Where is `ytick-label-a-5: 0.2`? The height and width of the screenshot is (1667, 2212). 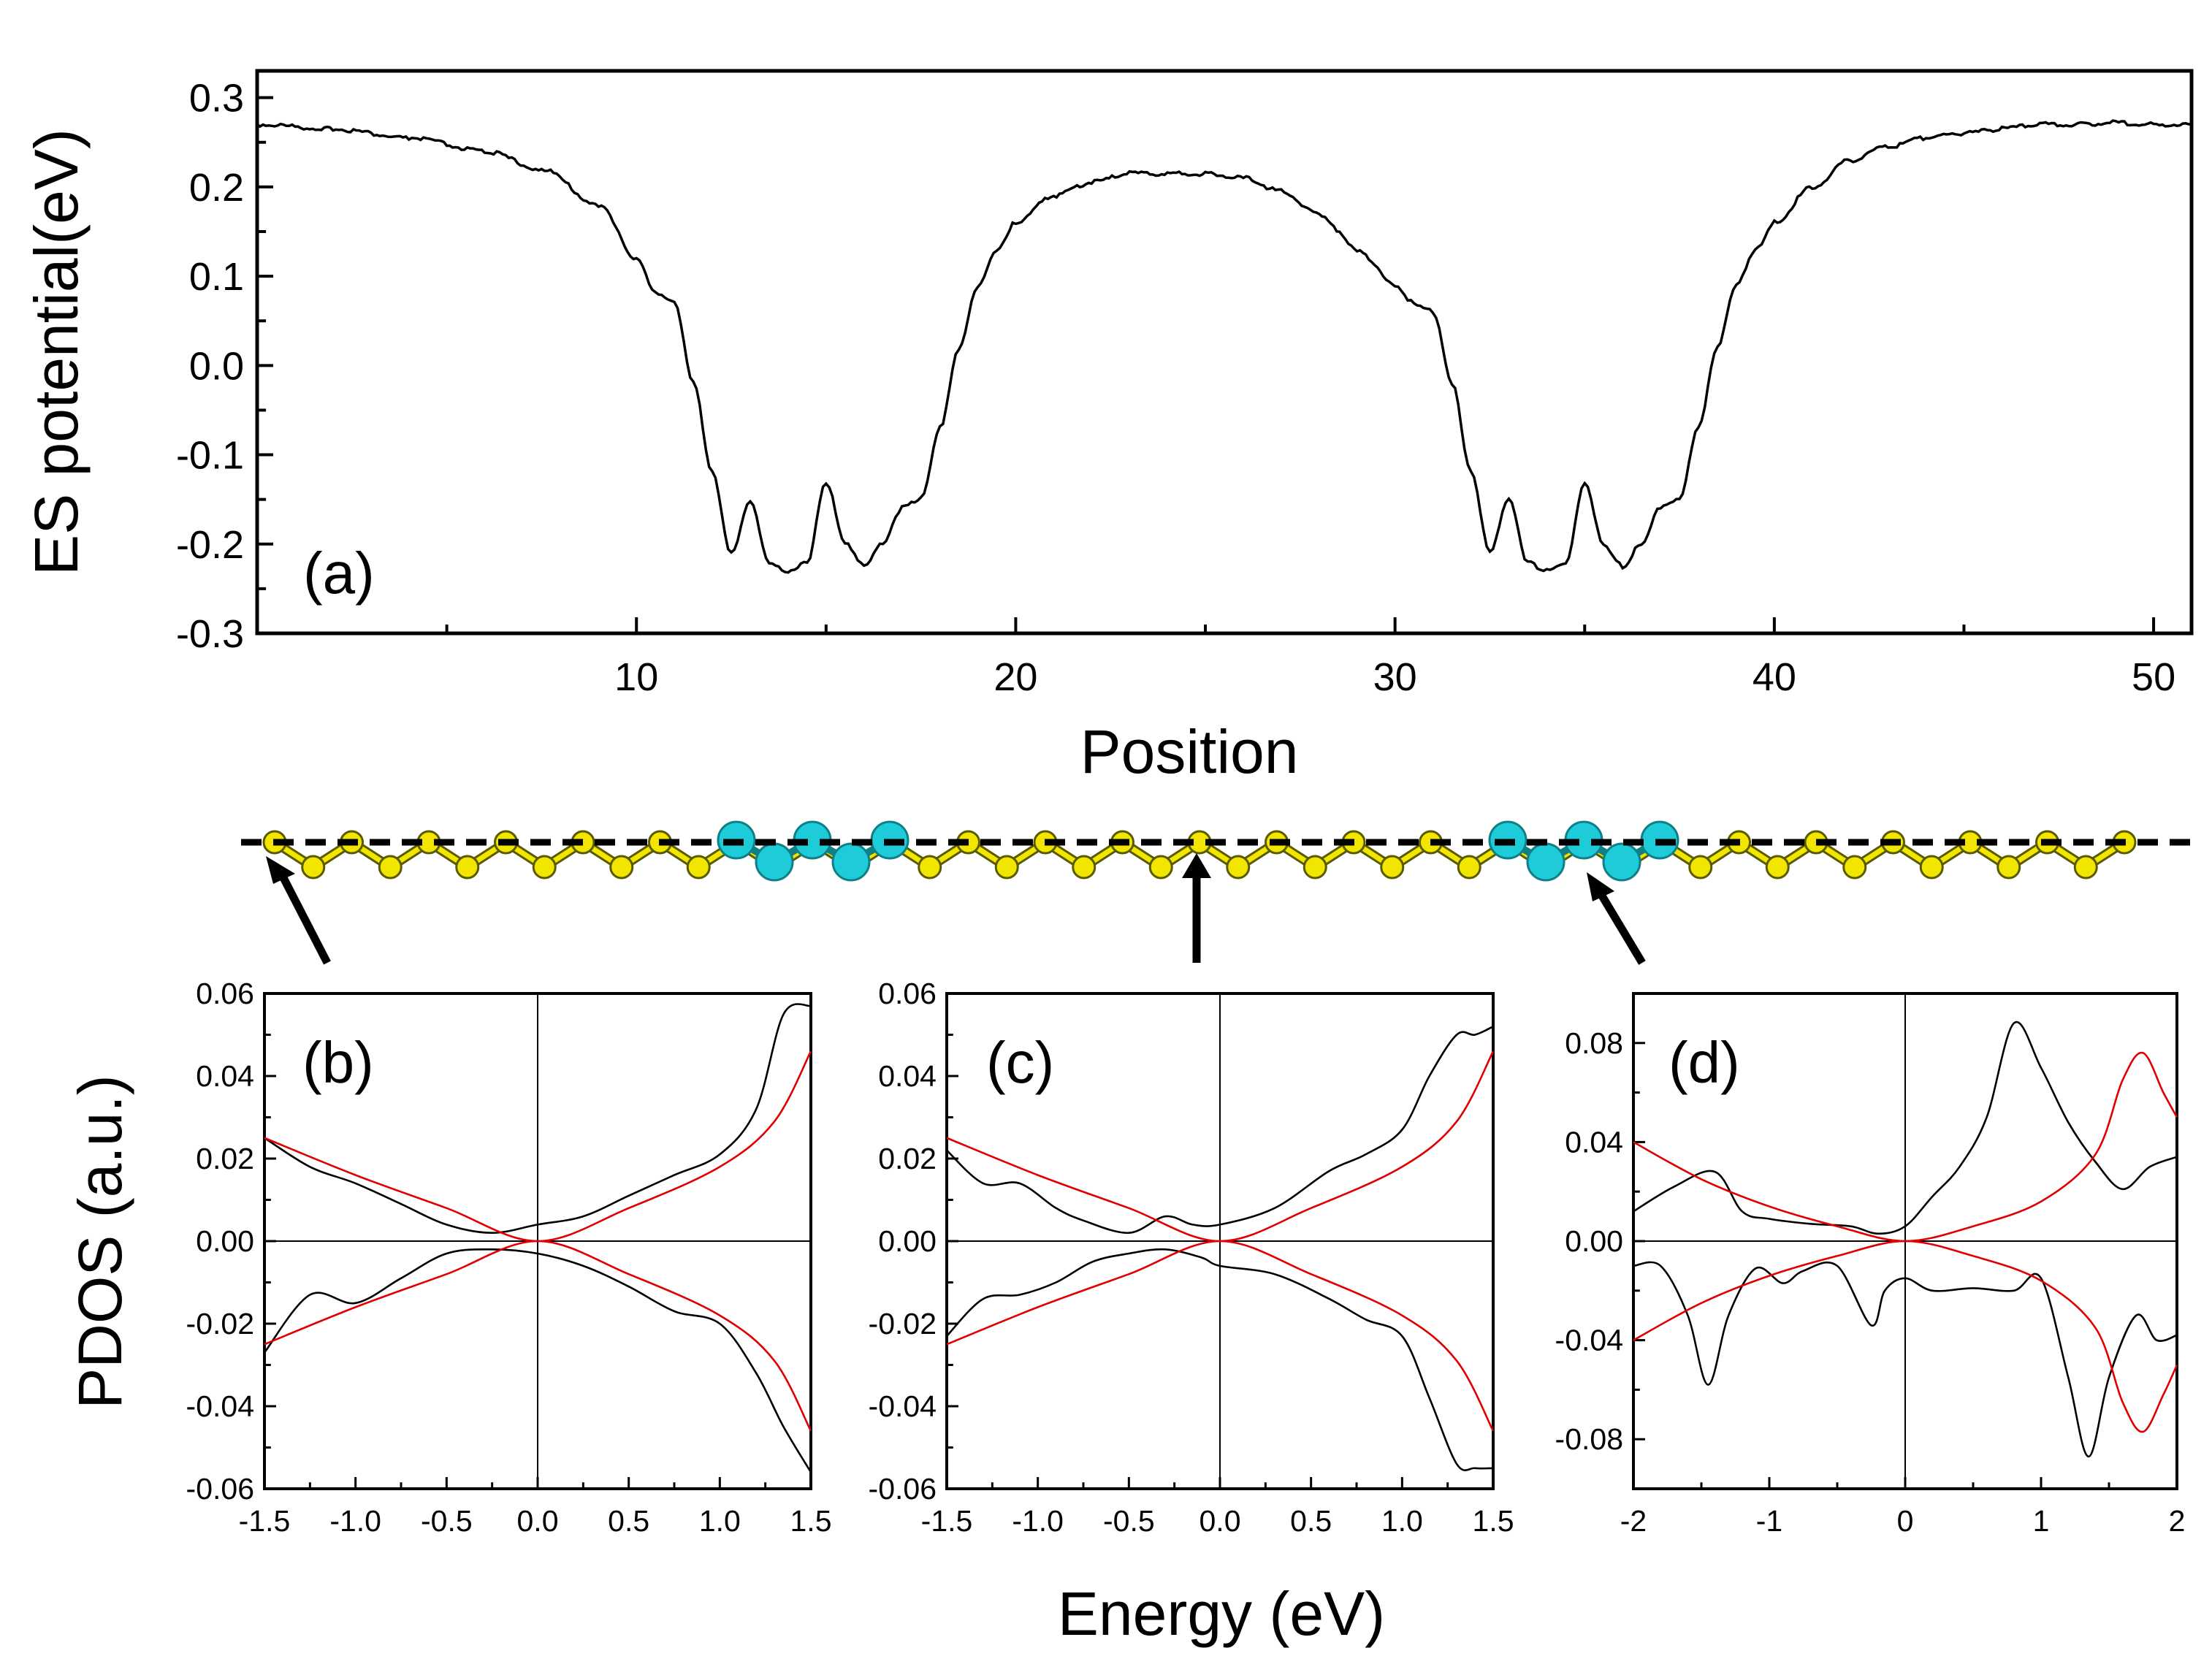 ytick-label-a-5: 0.2 is located at coordinates (217, 188).